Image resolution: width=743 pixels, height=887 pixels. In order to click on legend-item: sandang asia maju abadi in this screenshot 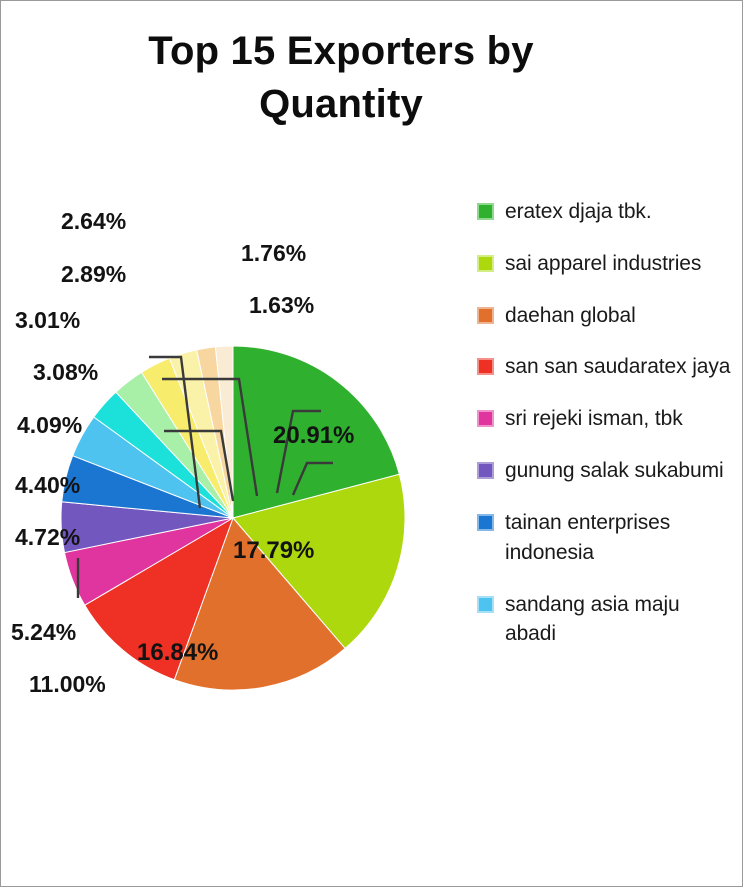, I will do `click(604, 620)`.